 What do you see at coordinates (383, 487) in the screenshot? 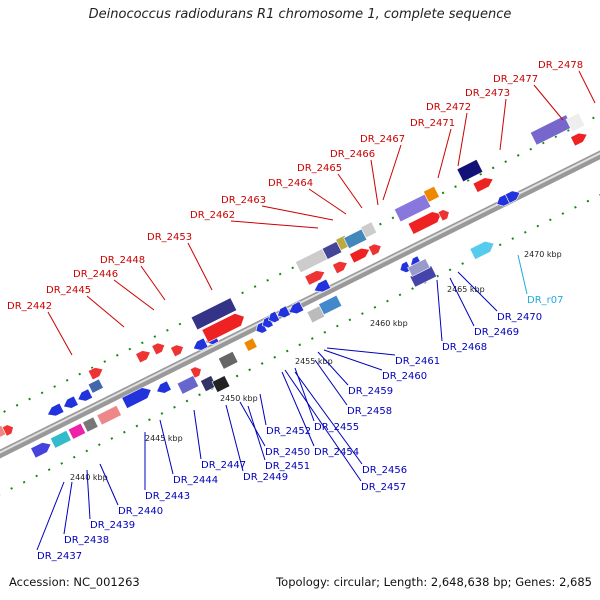
I see `gene-label: DR_2457` at bounding box center [383, 487].